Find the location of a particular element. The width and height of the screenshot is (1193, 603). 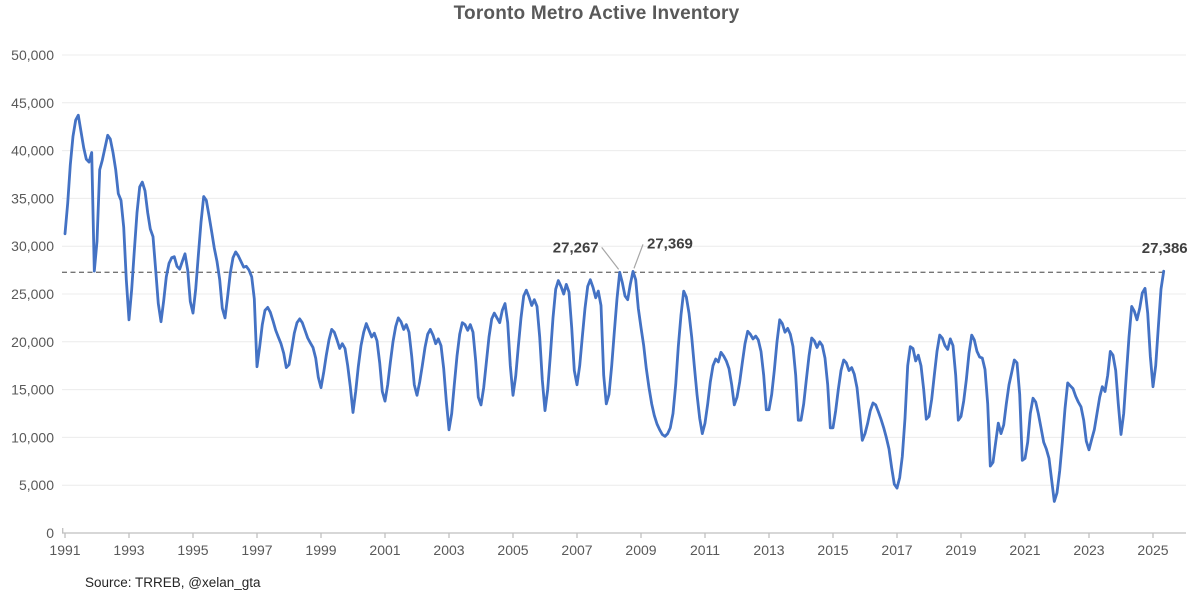

x-axis-label: 2017 is located at coordinates (896, 550).